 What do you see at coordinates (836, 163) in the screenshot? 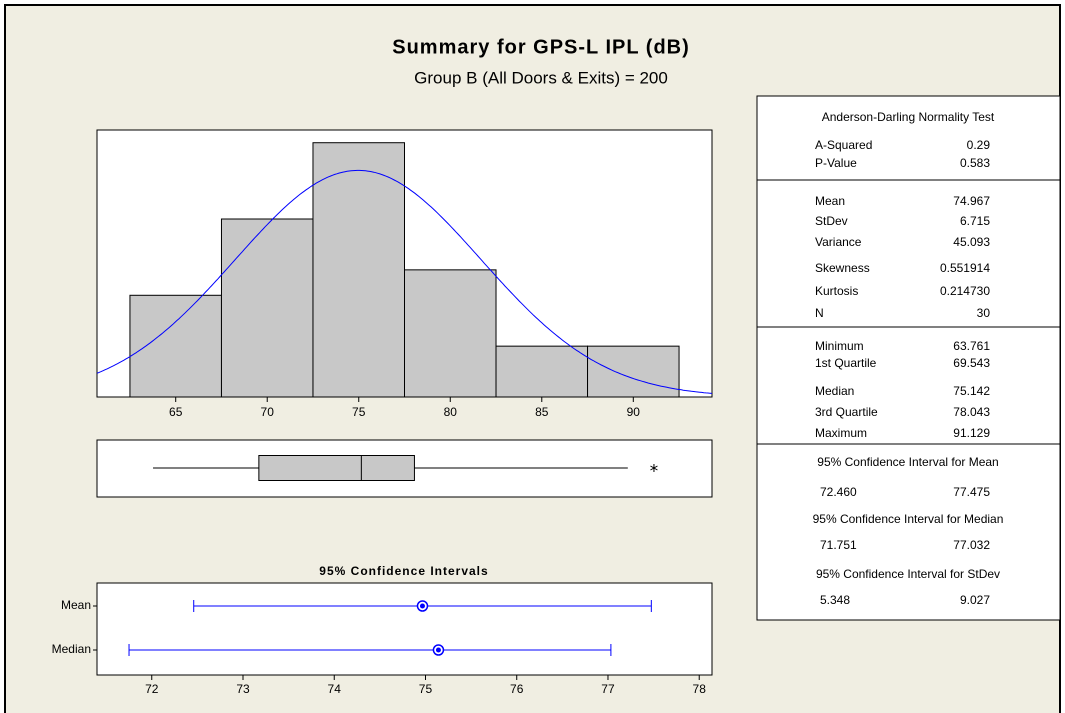
I see `stat-label: P-Value` at bounding box center [836, 163].